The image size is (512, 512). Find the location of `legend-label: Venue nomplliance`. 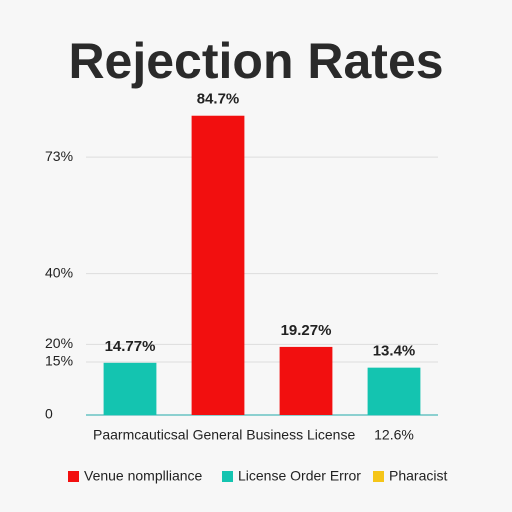

legend-label: Venue nomplliance is located at coordinates (143, 476).